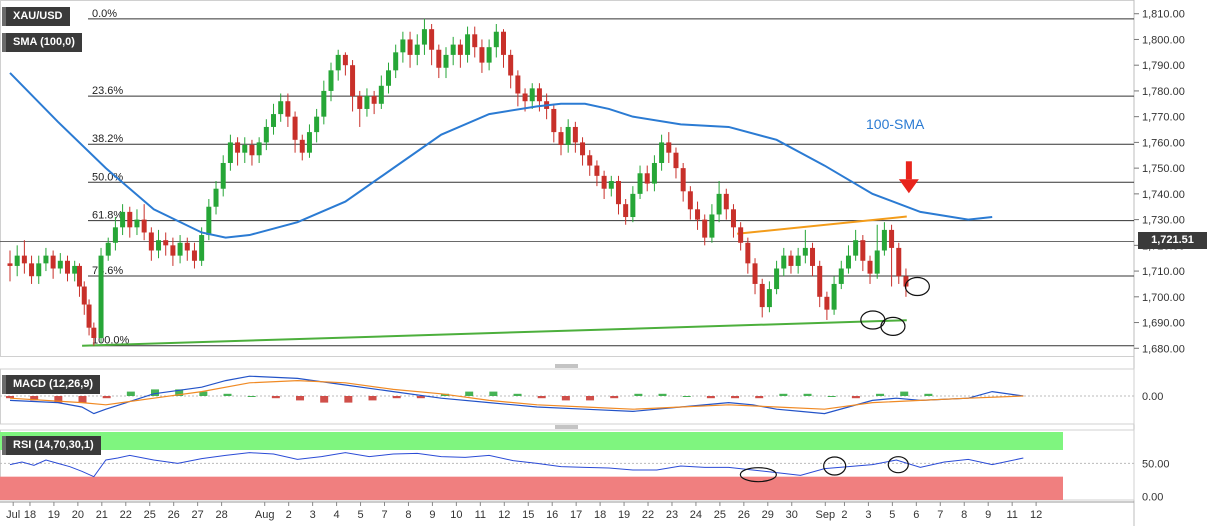  What do you see at coordinates (42, 42) in the screenshot?
I see `sma-legend: SMA (100,0)` at bounding box center [42, 42].